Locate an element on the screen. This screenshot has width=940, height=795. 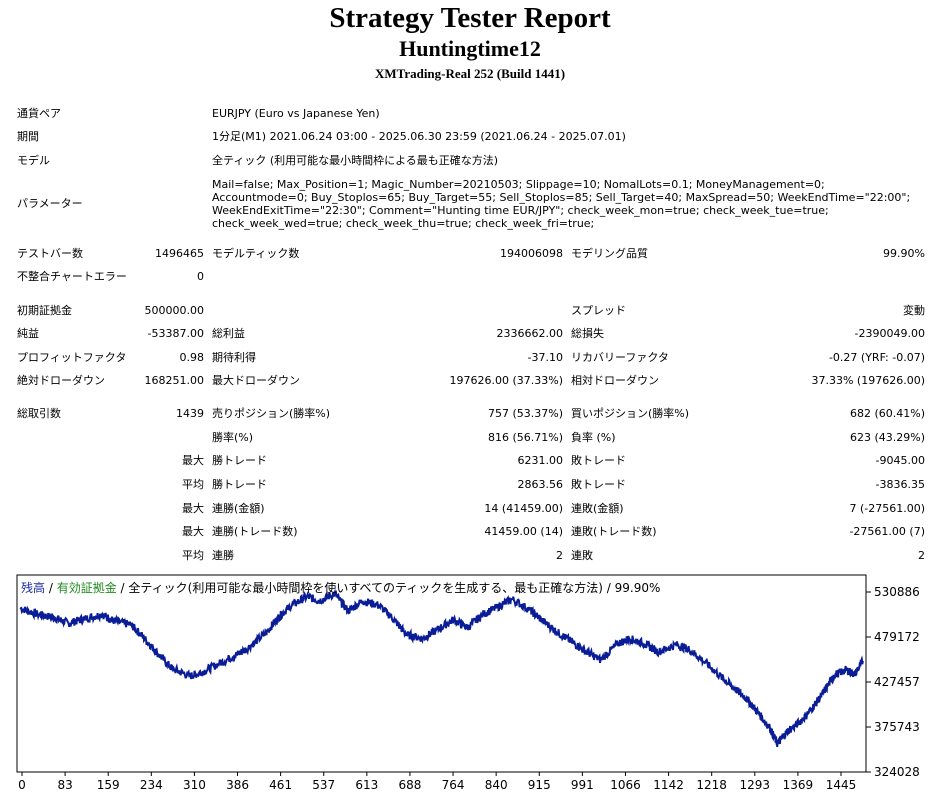
avg-loss-label: 敗トレード is located at coordinates (598, 484).